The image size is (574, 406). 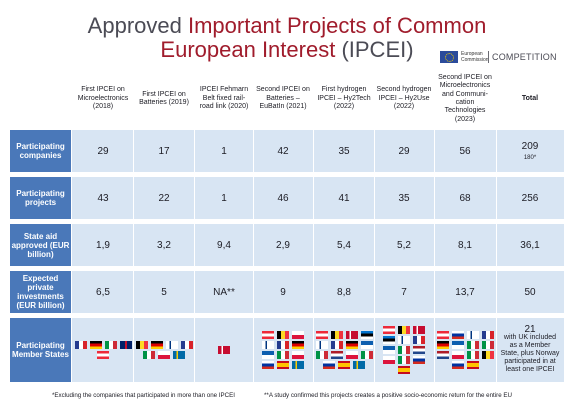 What do you see at coordinates (487, 355) in the screenshot?
I see `ro-flag-icon` at bounding box center [487, 355].